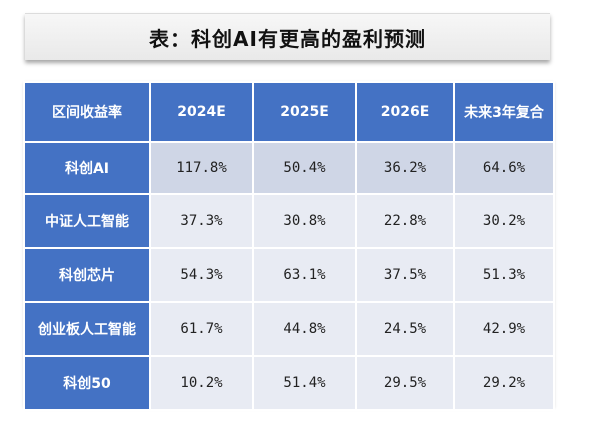  What do you see at coordinates (87, 221) in the screenshot?
I see `row-header: 中证人工智能` at bounding box center [87, 221].